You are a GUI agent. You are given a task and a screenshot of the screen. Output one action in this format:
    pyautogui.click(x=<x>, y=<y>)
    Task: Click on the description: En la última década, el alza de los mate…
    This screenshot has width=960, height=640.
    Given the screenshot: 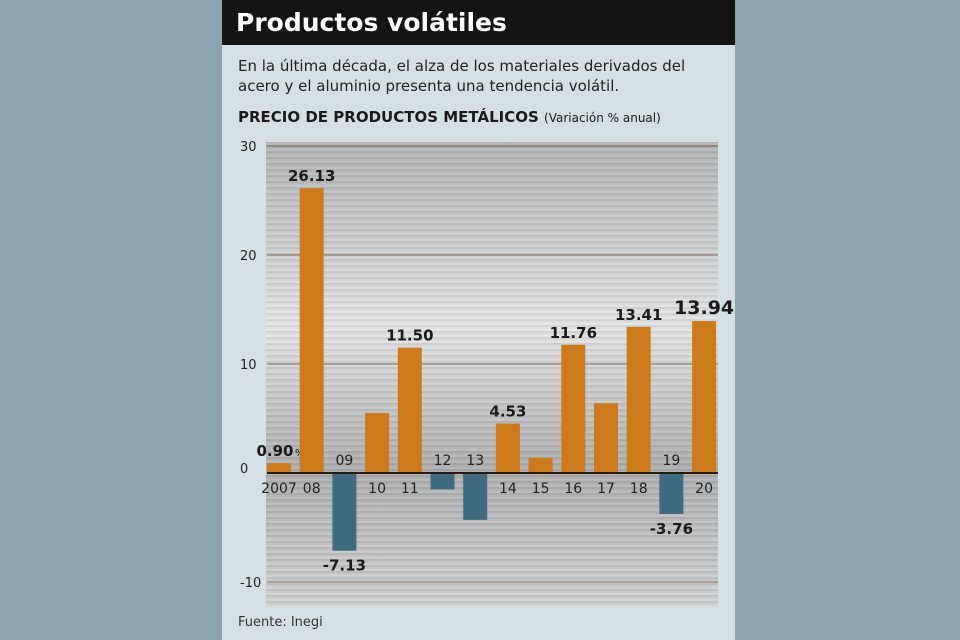 What is the action you would take?
    pyautogui.click(x=462, y=76)
    